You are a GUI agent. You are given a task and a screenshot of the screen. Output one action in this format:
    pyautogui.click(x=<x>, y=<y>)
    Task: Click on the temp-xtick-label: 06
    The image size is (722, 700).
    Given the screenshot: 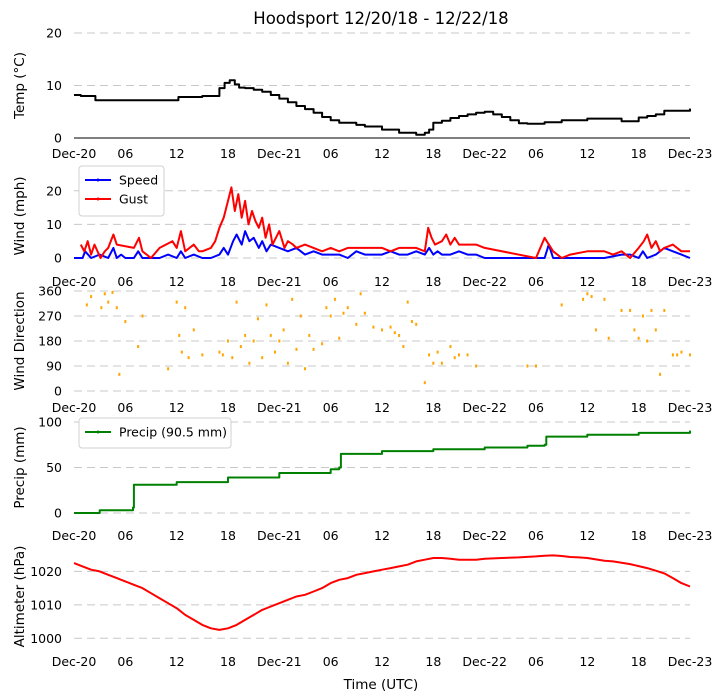 What is the action you would take?
    pyautogui.click(x=125, y=153)
    